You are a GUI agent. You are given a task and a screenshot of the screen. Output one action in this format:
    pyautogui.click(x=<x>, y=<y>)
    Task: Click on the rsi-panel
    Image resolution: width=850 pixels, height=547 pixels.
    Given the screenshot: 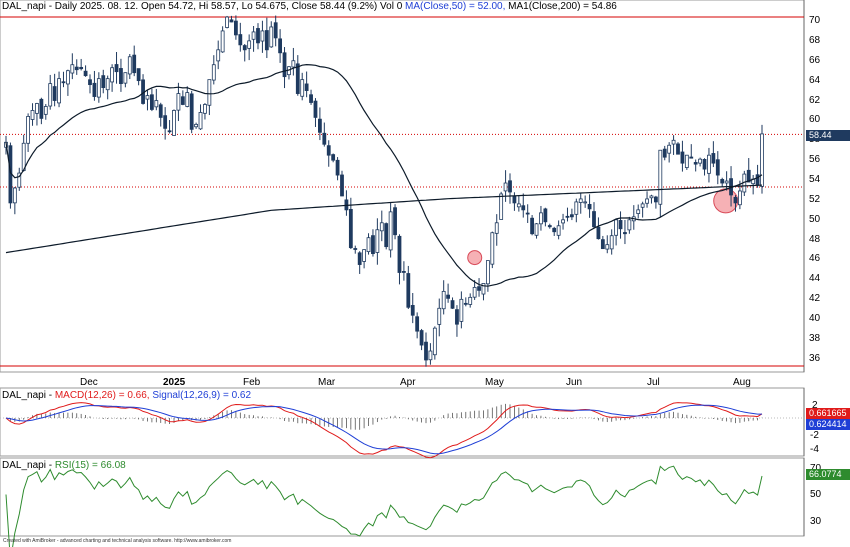 What is the action you would take?
    pyautogui.click(x=402, y=497)
    